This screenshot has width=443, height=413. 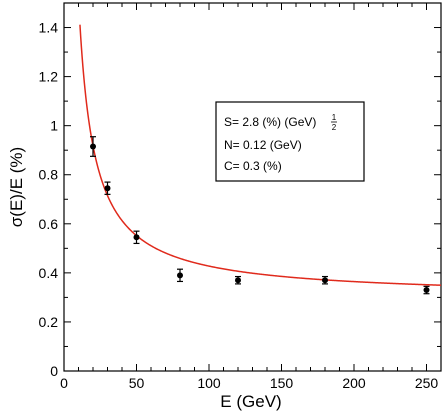 What do you see at coordinates (137, 383) in the screenshot?
I see `x-tick-label: 50` at bounding box center [137, 383].